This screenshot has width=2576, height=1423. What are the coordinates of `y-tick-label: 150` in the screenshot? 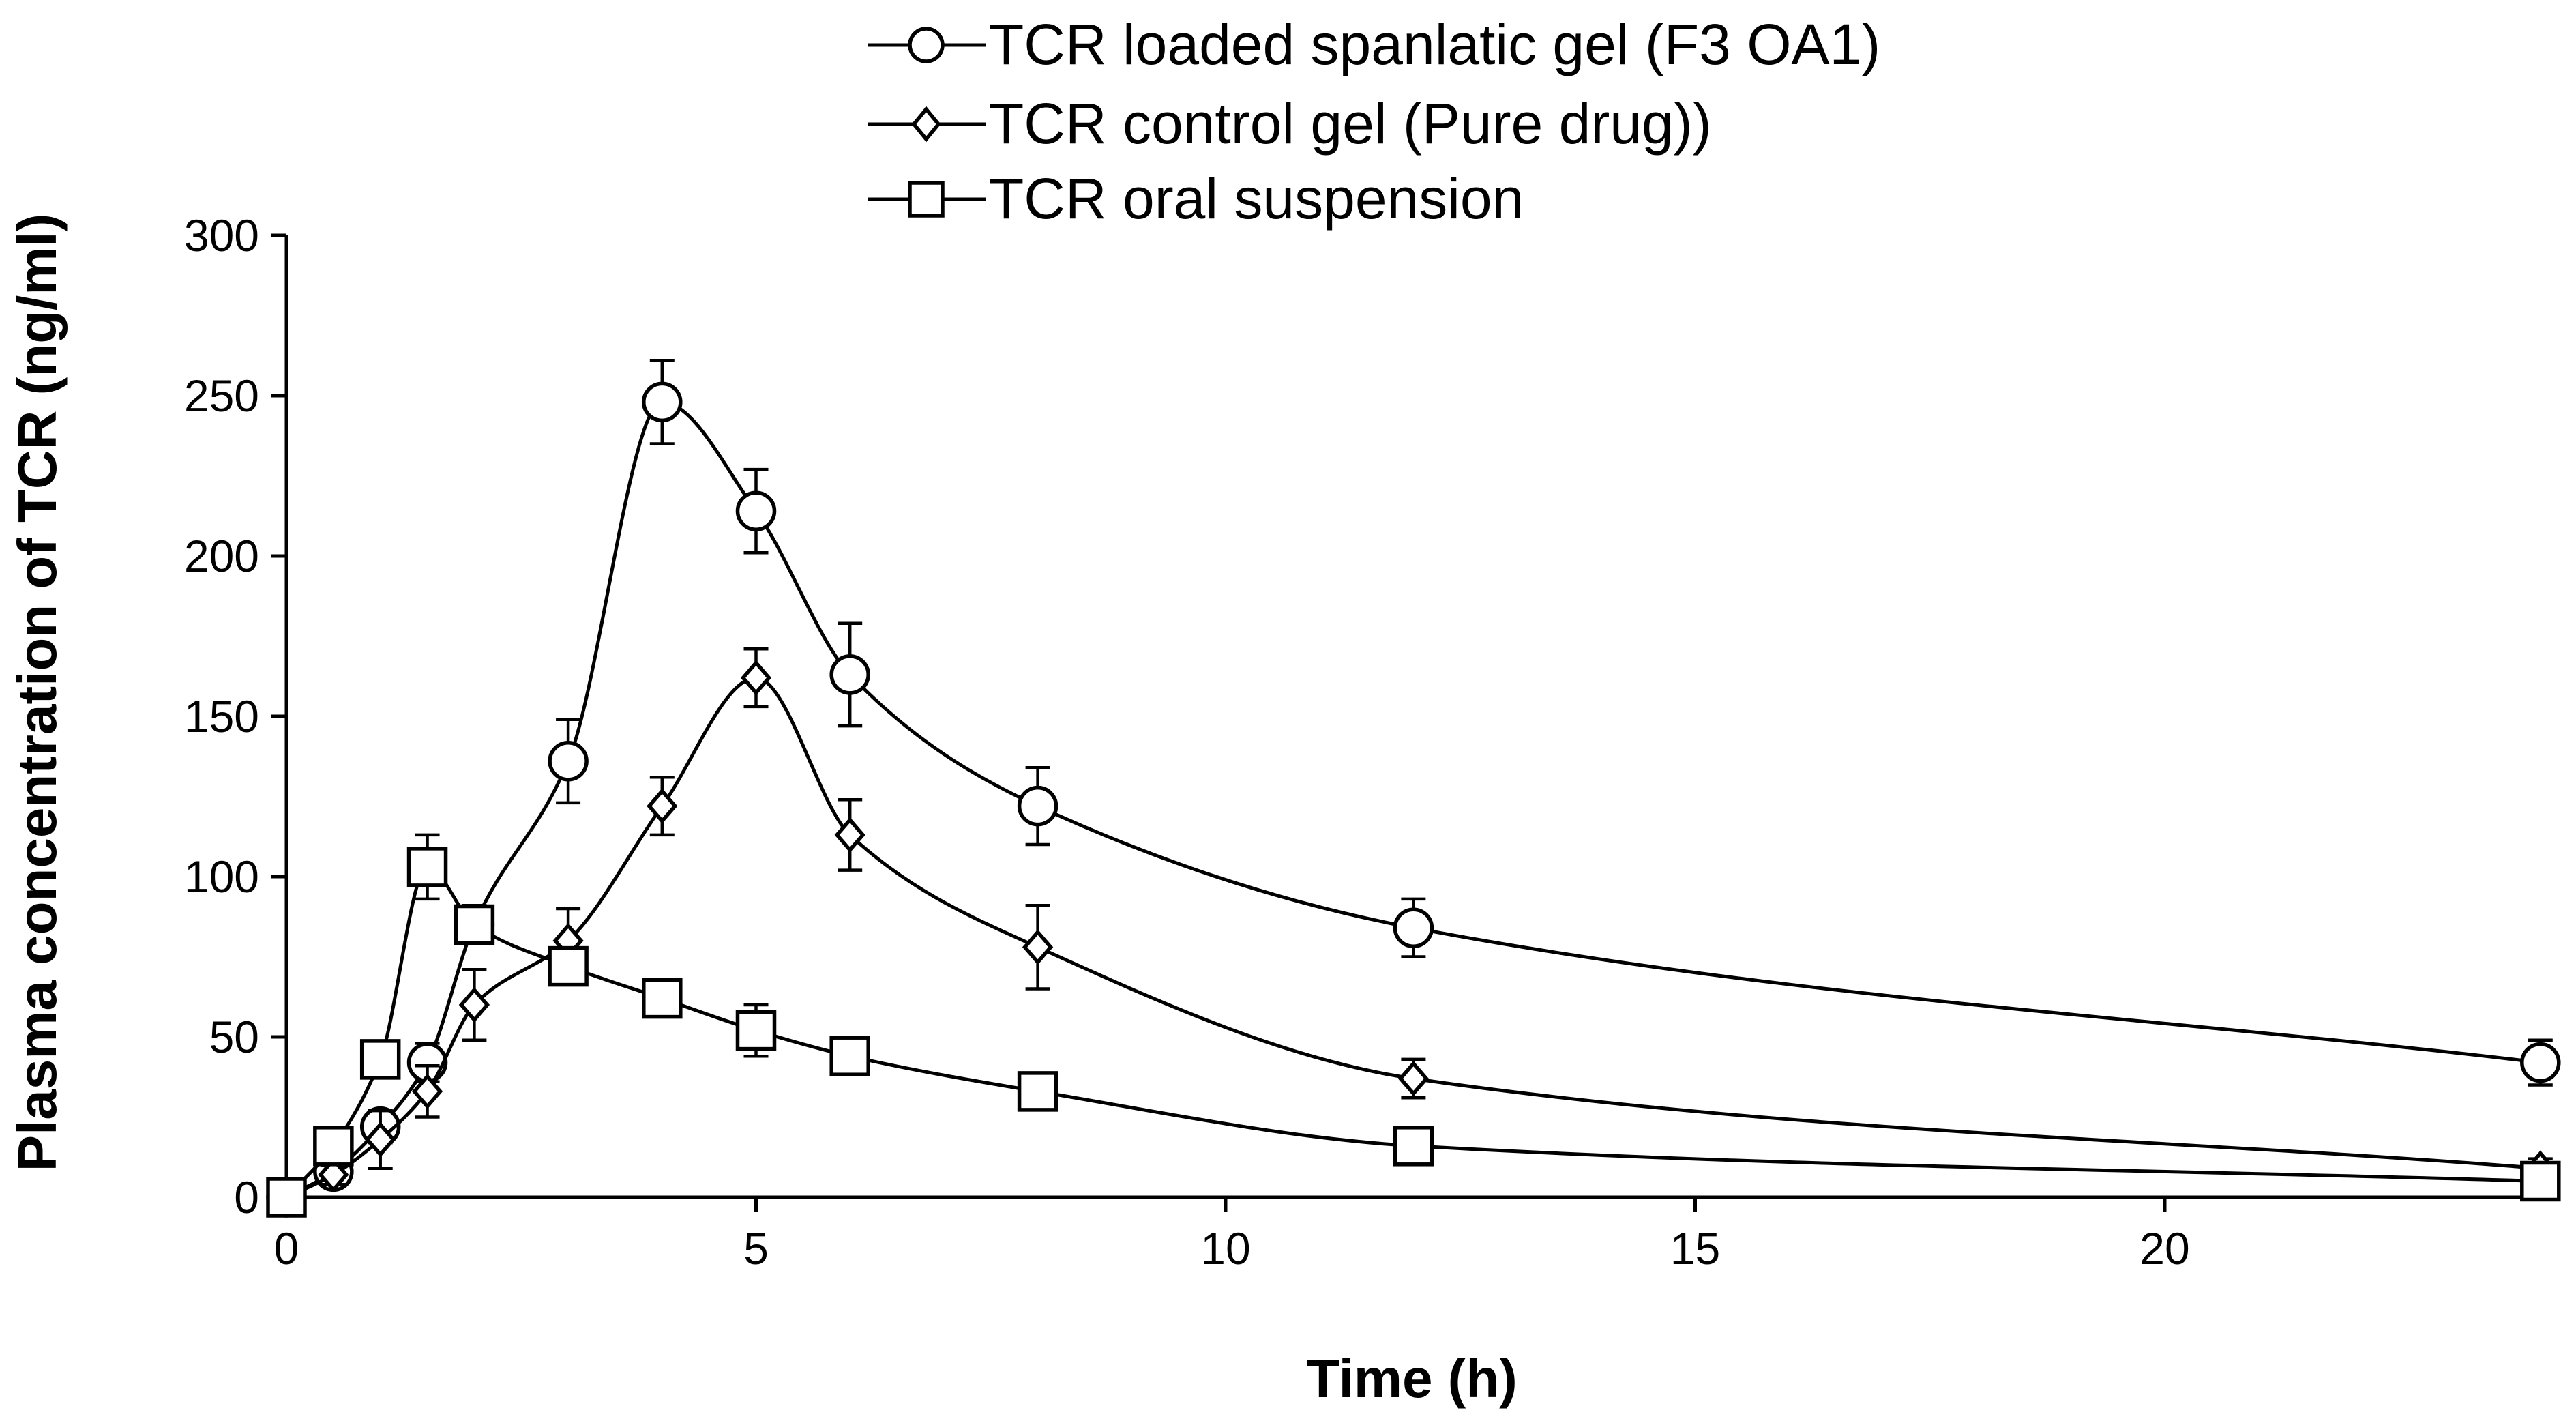 It's located at (221, 716).